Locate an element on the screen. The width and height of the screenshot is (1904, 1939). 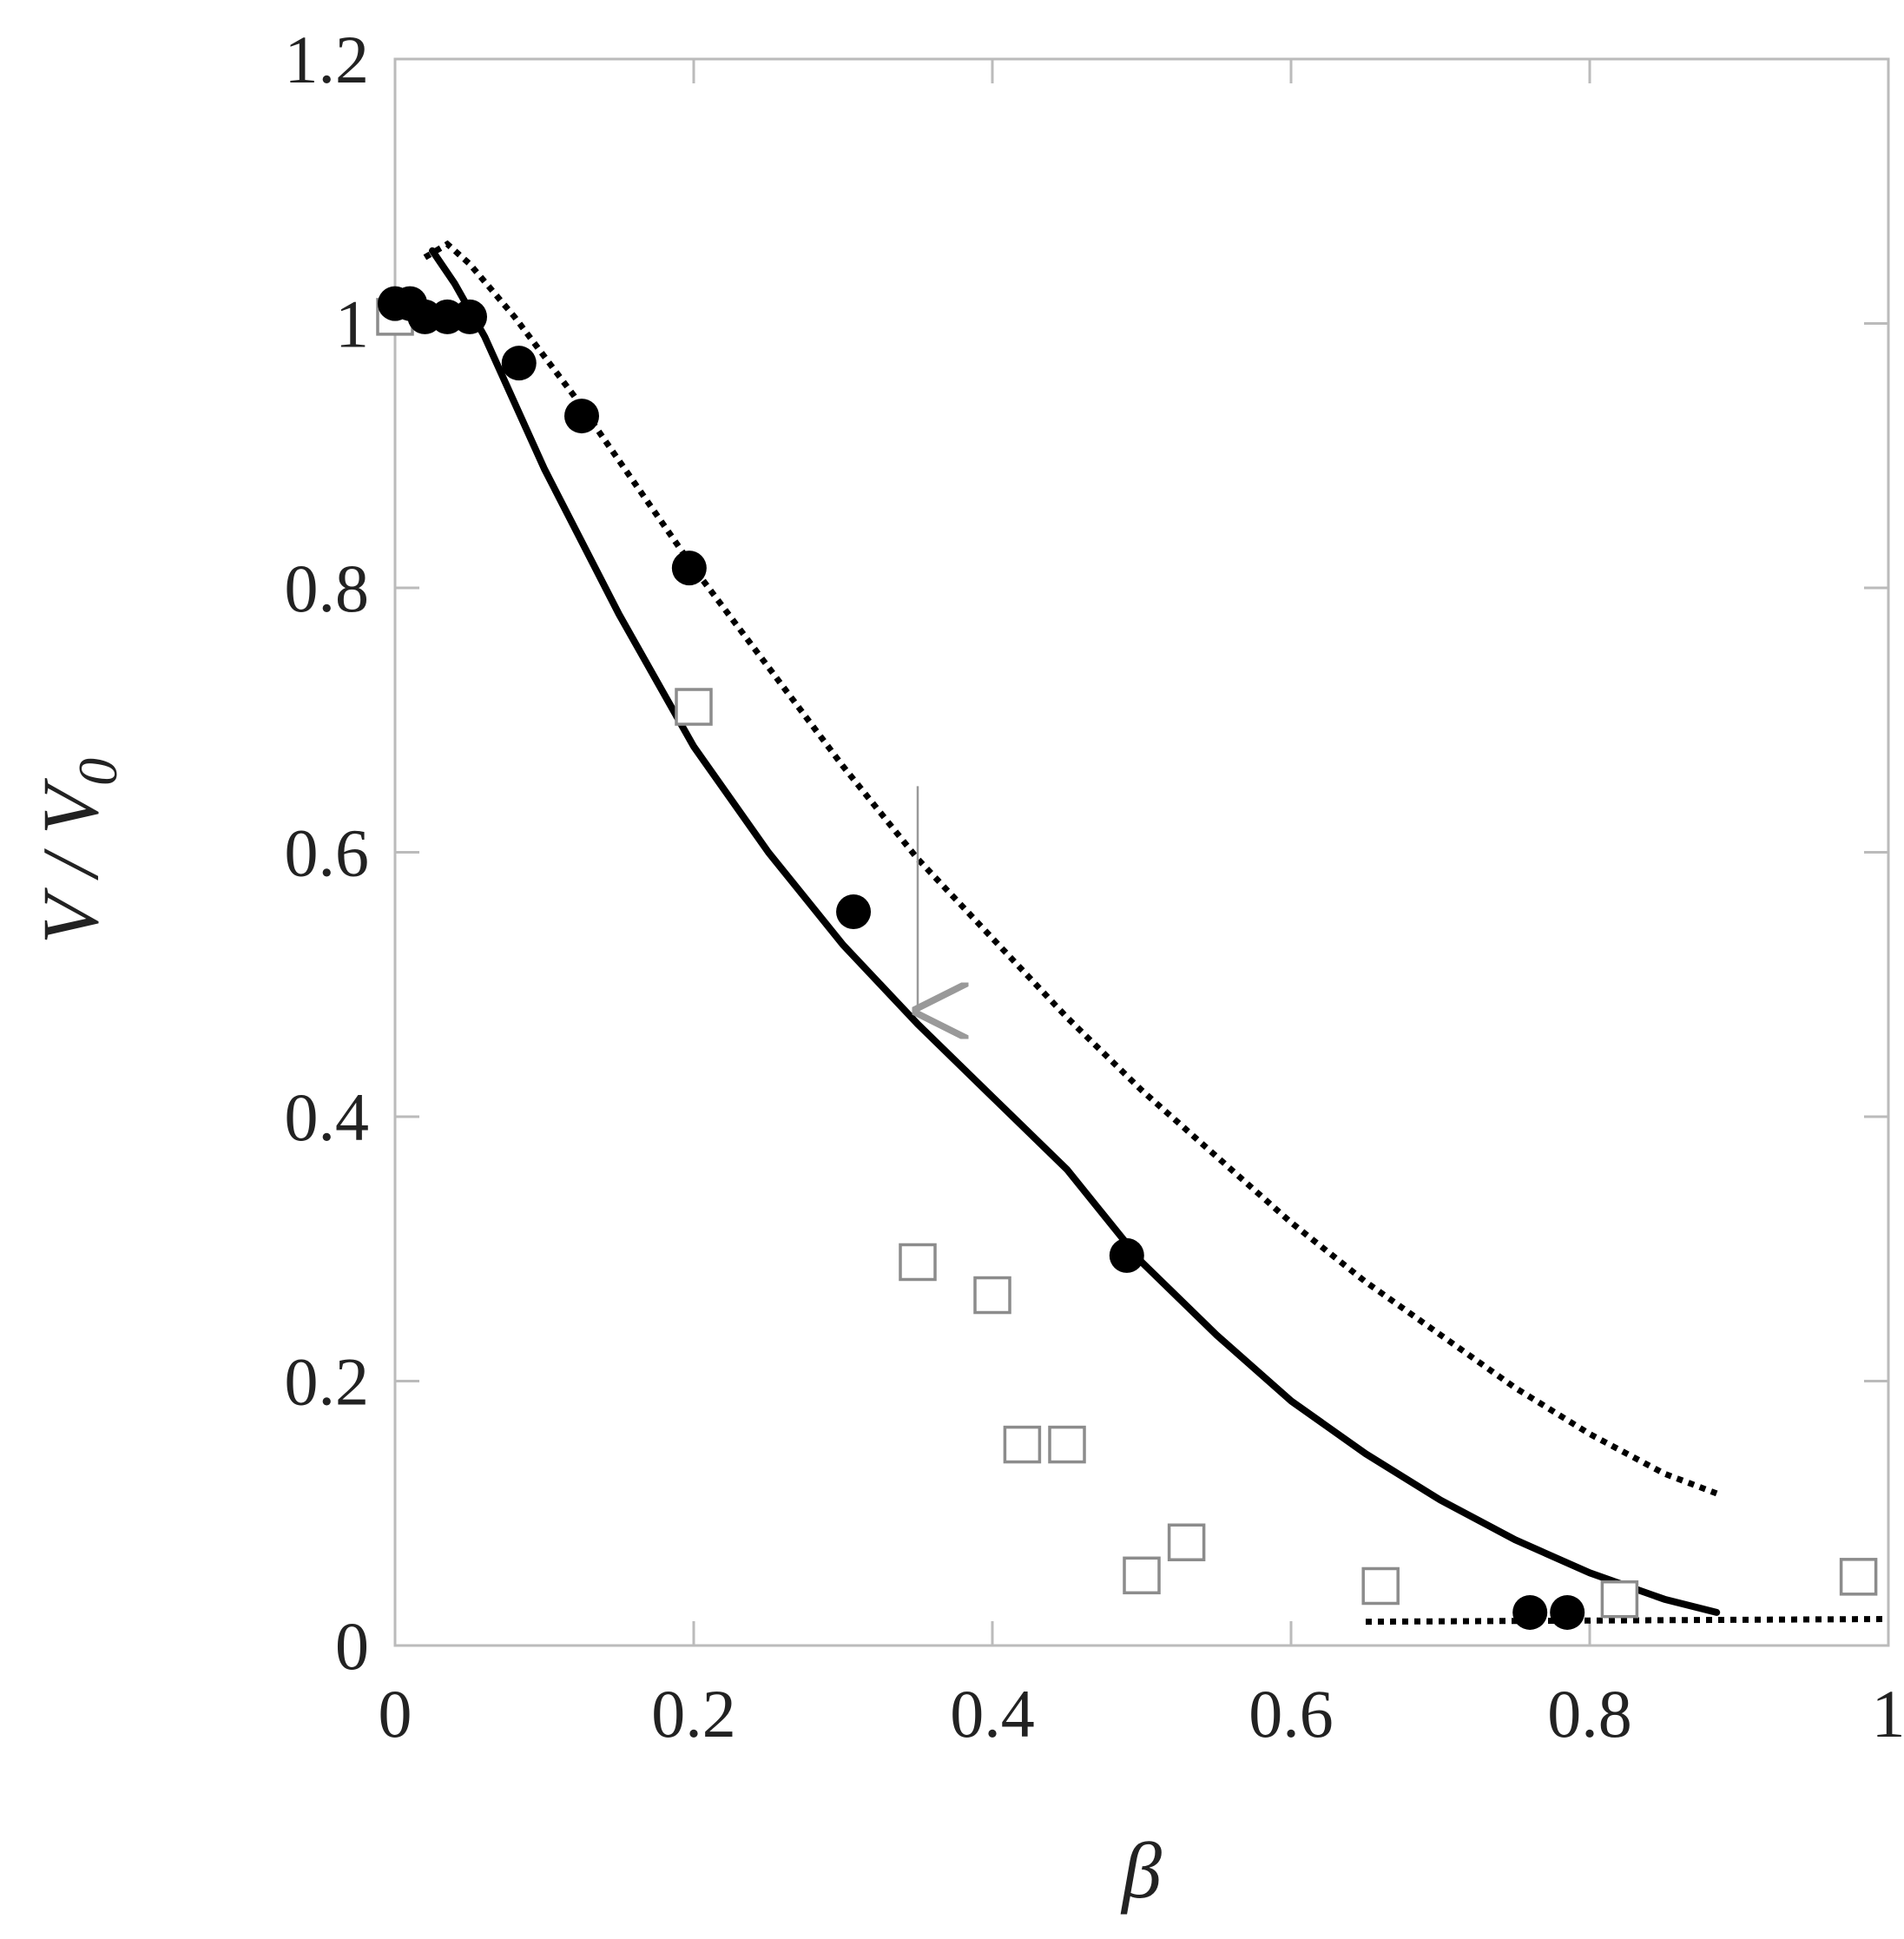
x-tick-label: 0.6 is located at coordinates (1291, 1713).